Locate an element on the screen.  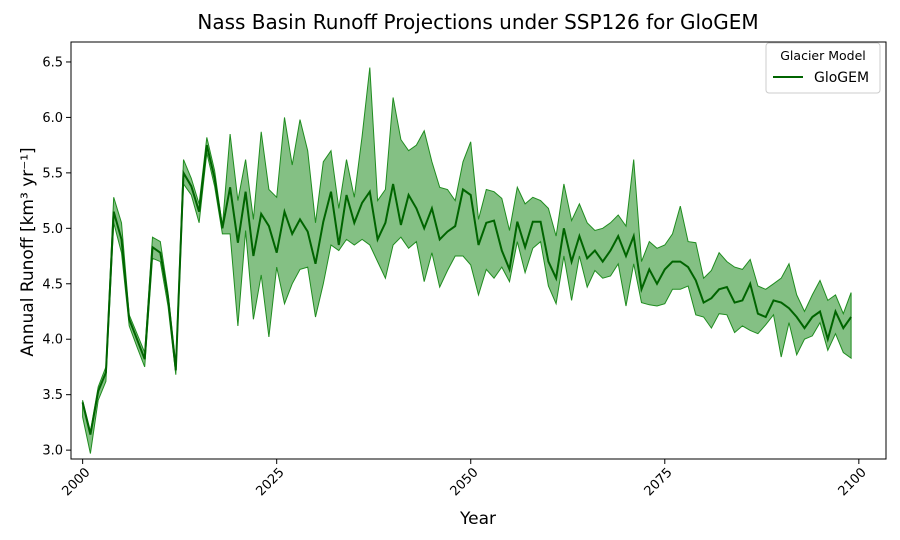
legend: Glacier Model GloGEM is located at coordinates (823, 68).